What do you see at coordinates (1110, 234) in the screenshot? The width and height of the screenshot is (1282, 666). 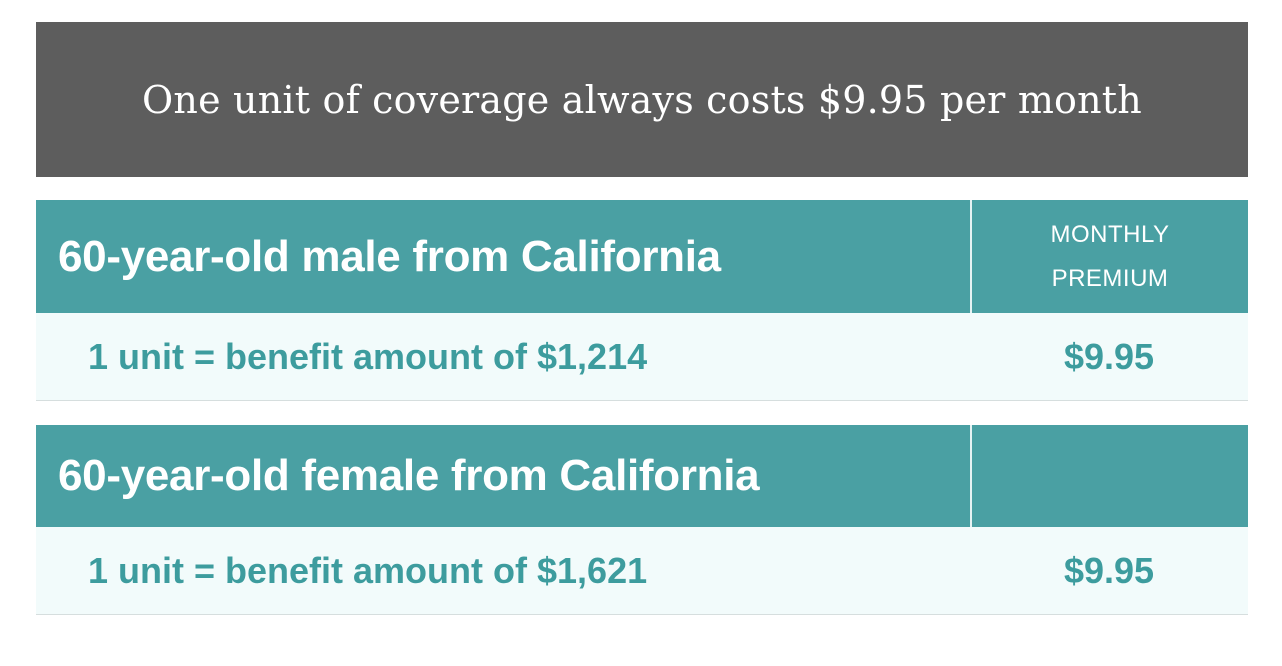 I see `column-header-line1: MONTHLY` at bounding box center [1110, 234].